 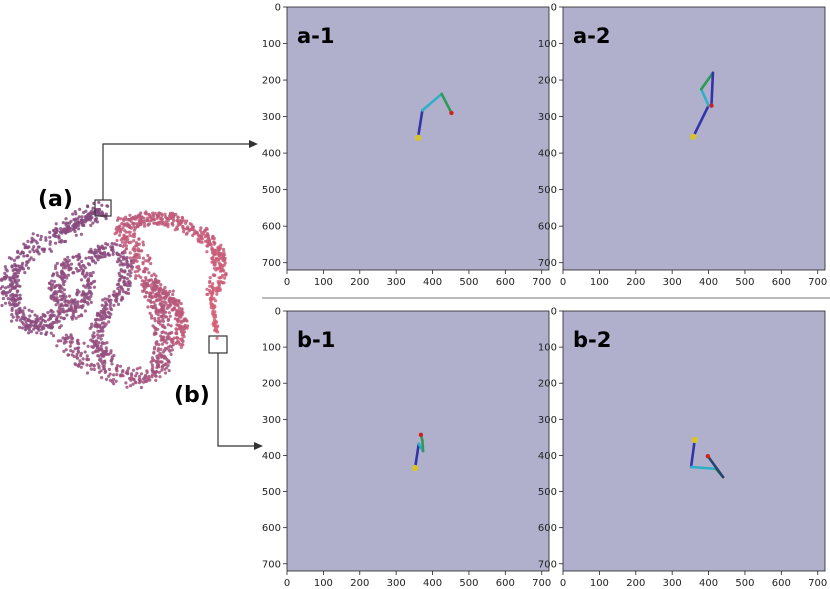 What do you see at coordinates (180, 170) in the screenshot?
I see `arrow-a` at bounding box center [180, 170].